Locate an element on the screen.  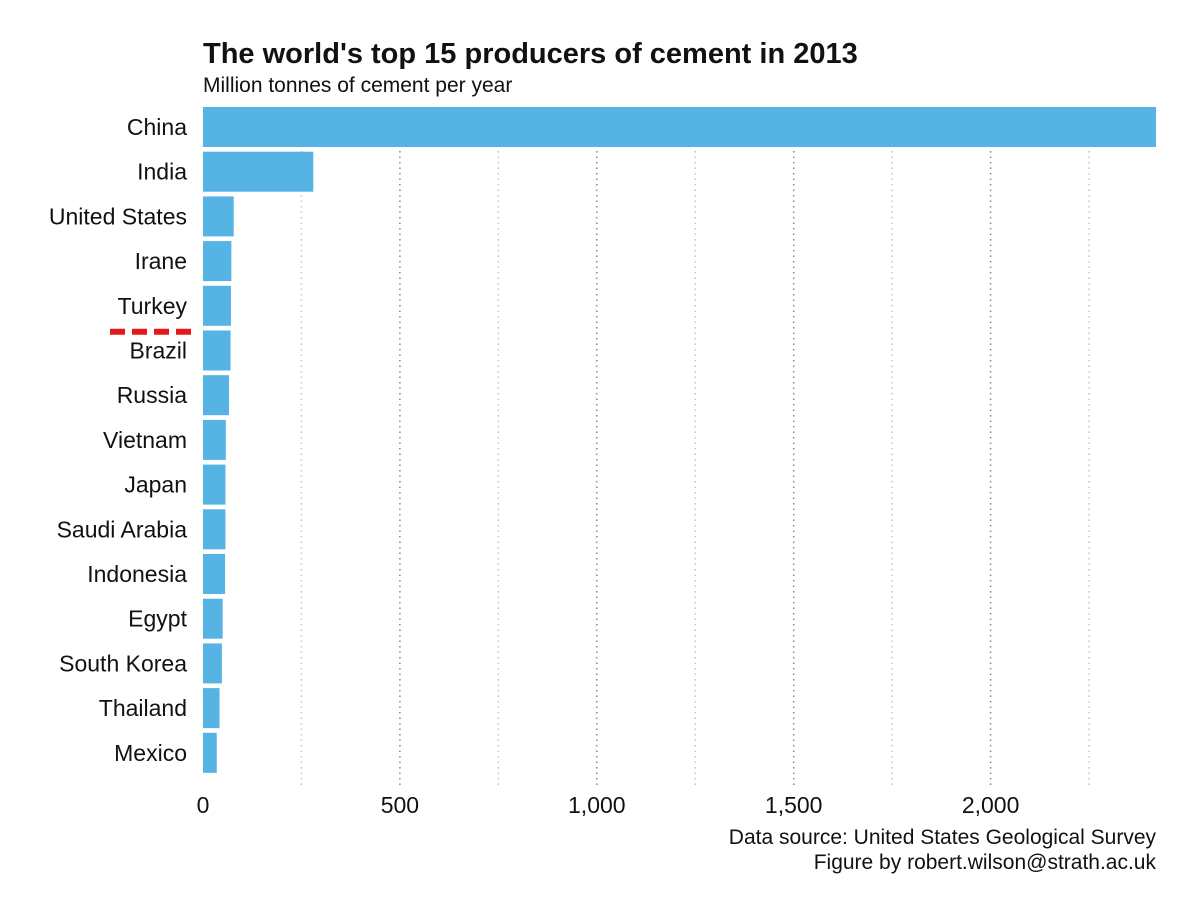
bar-russia is located at coordinates (216, 395).